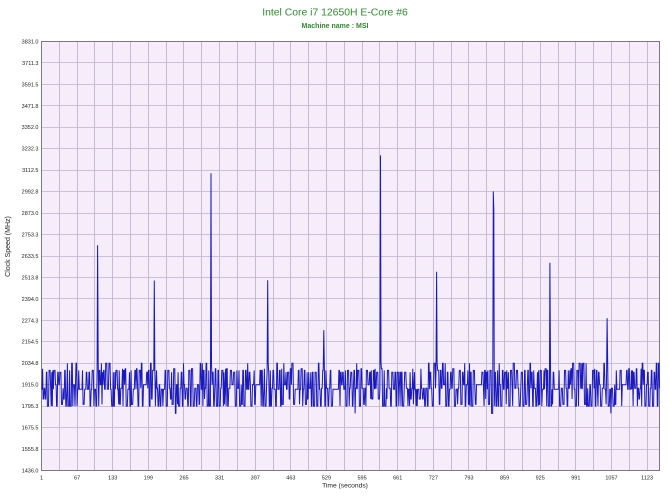  Describe the element at coordinates (30, 386) in the screenshot. I see `svg-text: 1915.0` at that location.